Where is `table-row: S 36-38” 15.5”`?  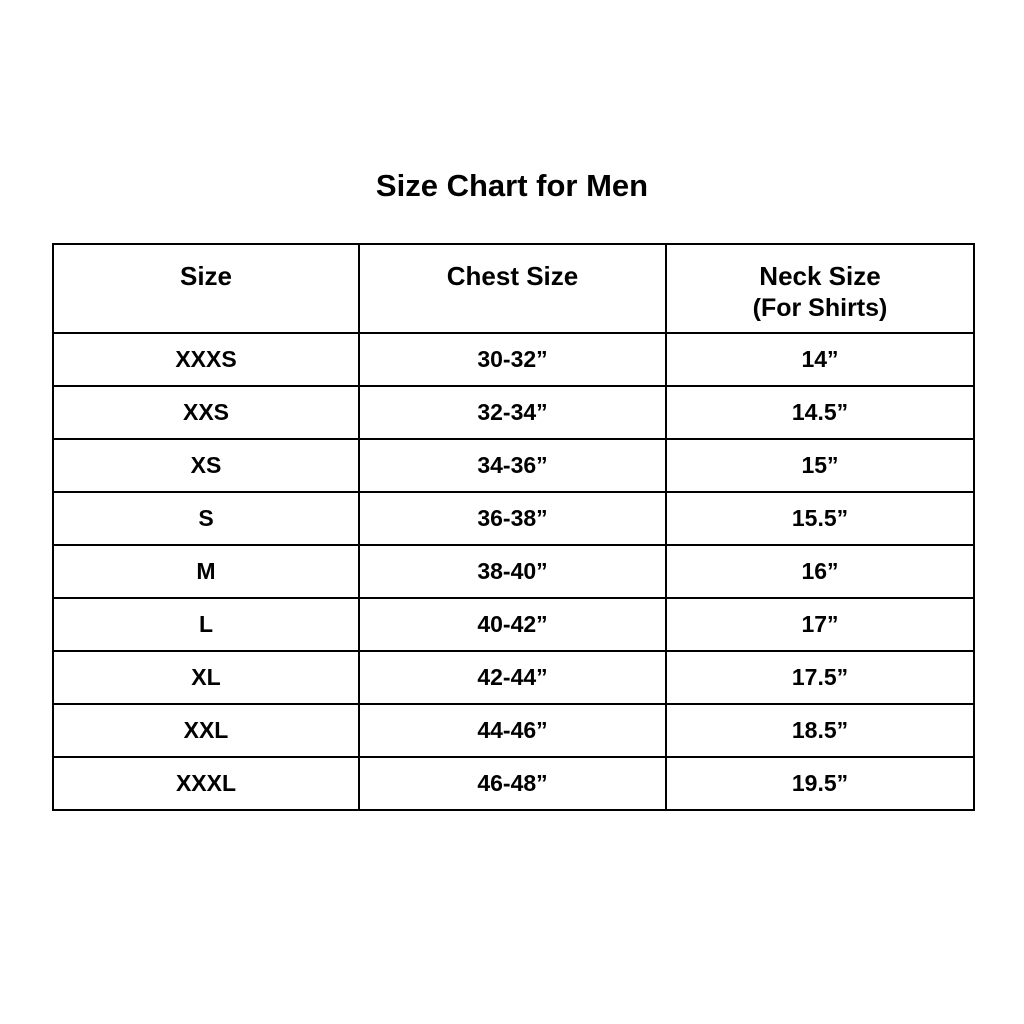
table-row: S 36-38” 15.5” is located at coordinates (513, 518).